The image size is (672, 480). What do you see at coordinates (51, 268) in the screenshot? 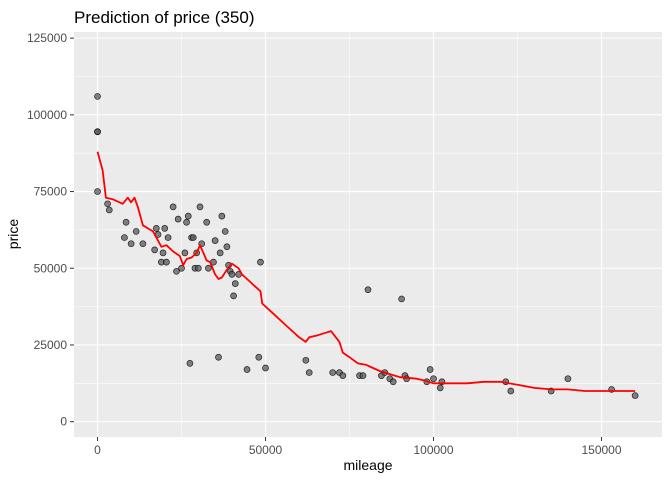
I see `y-tick-label: 50000` at bounding box center [51, 268].